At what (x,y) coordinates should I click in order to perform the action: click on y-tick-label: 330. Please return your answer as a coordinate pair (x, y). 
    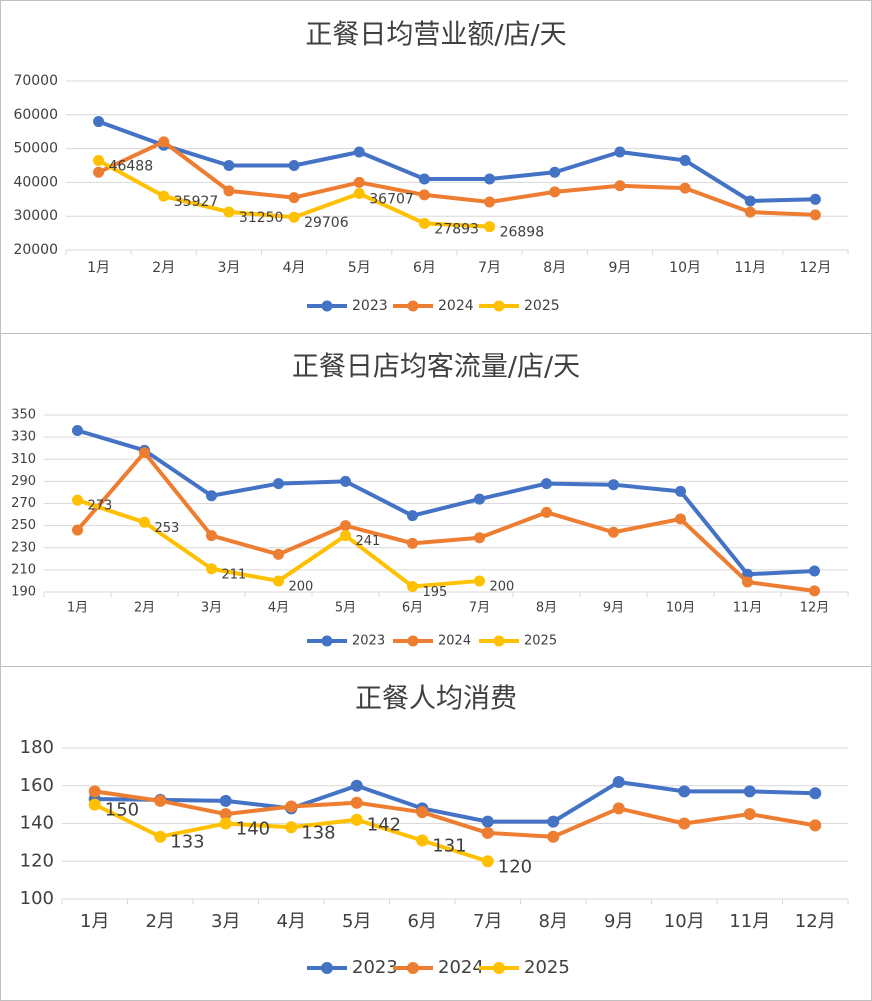
    Looking at the image, I should click on (23, 437).